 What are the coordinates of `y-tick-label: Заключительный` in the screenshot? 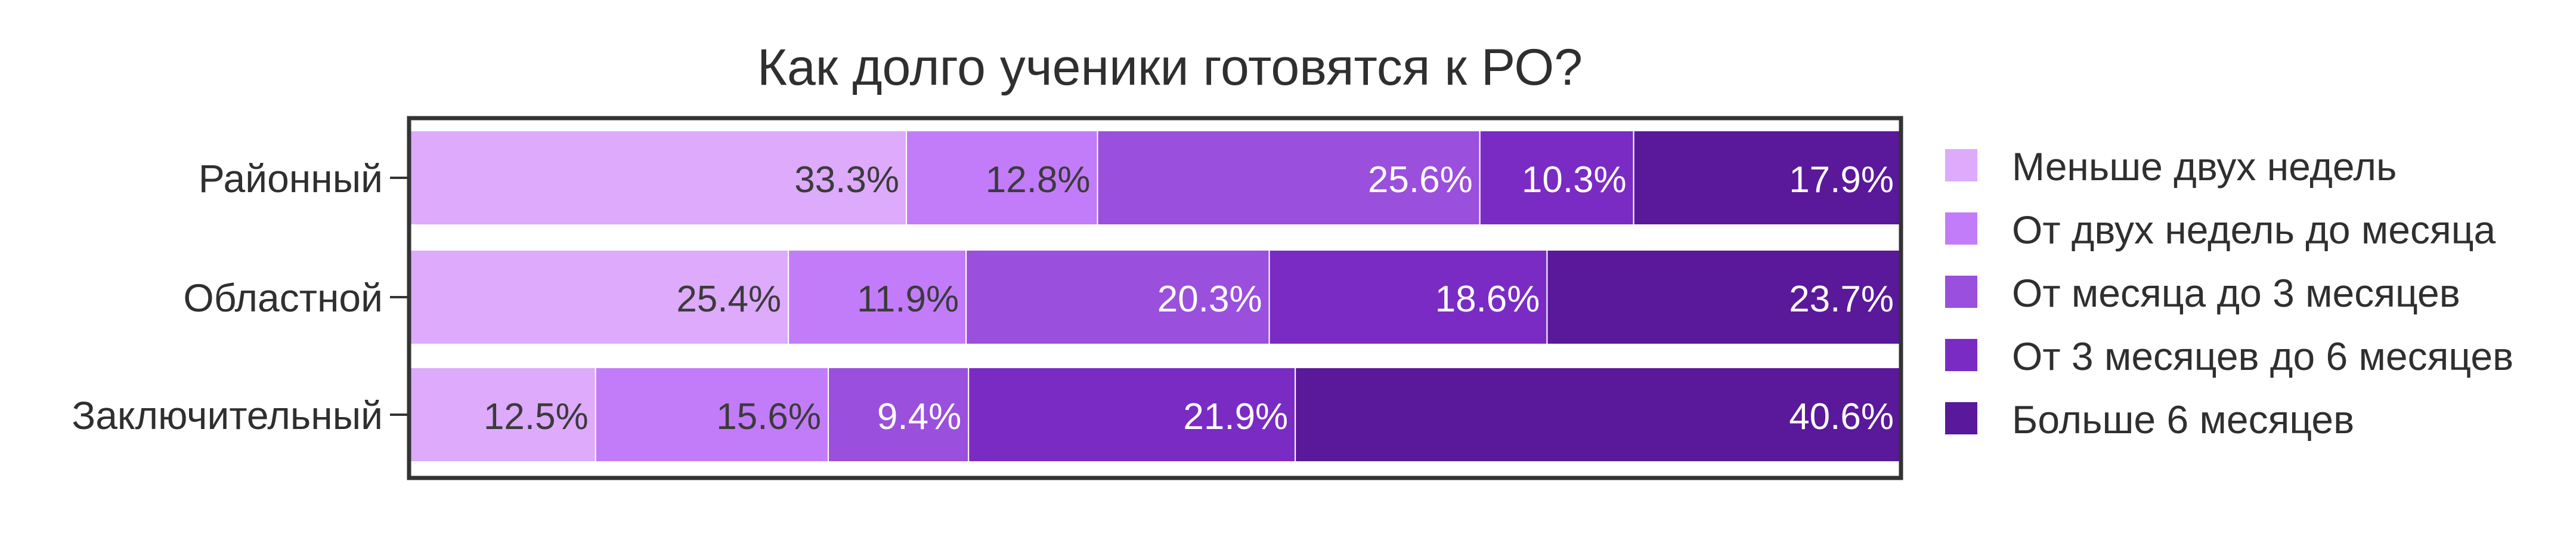 It's located at (228, 415).